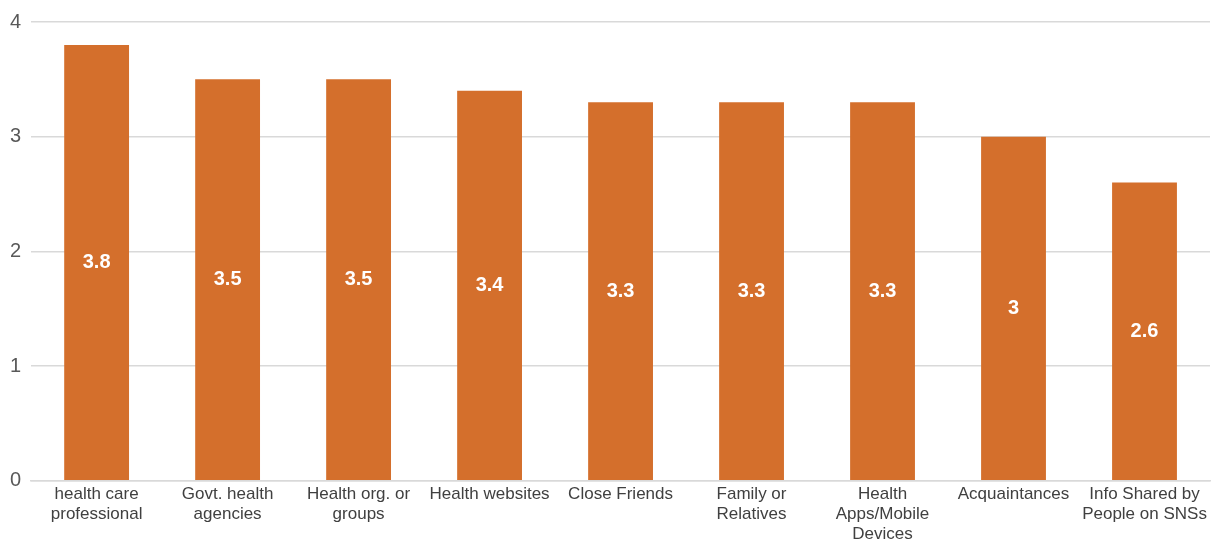 This screenshot has height=552, width=1214. I want to click on y-tick-label: 3, so click(16, 135).